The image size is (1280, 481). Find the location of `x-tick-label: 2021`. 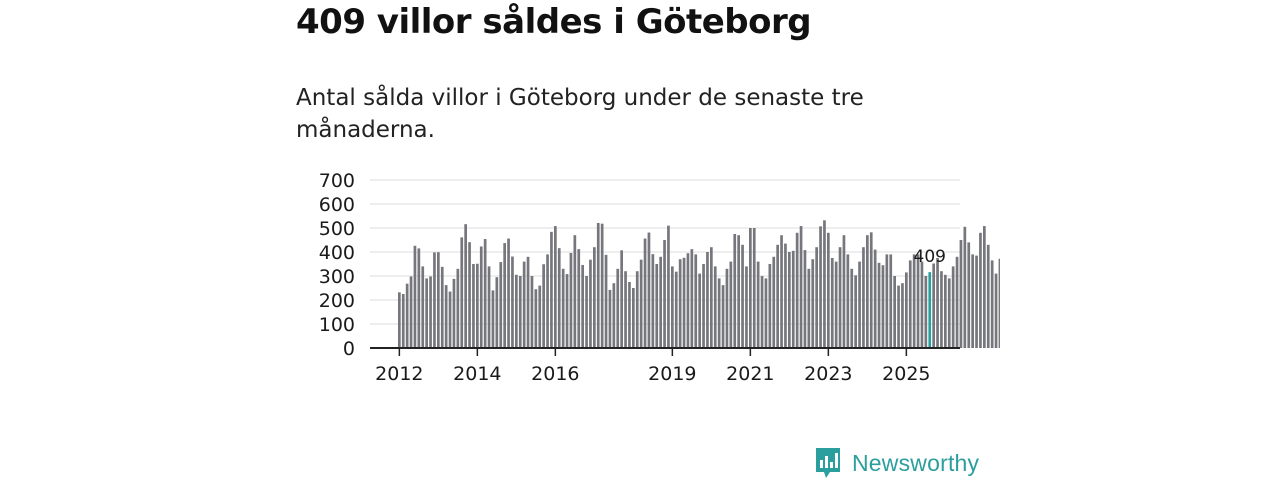

x-tick-label: 2021 is located at coordinates (750, 374).